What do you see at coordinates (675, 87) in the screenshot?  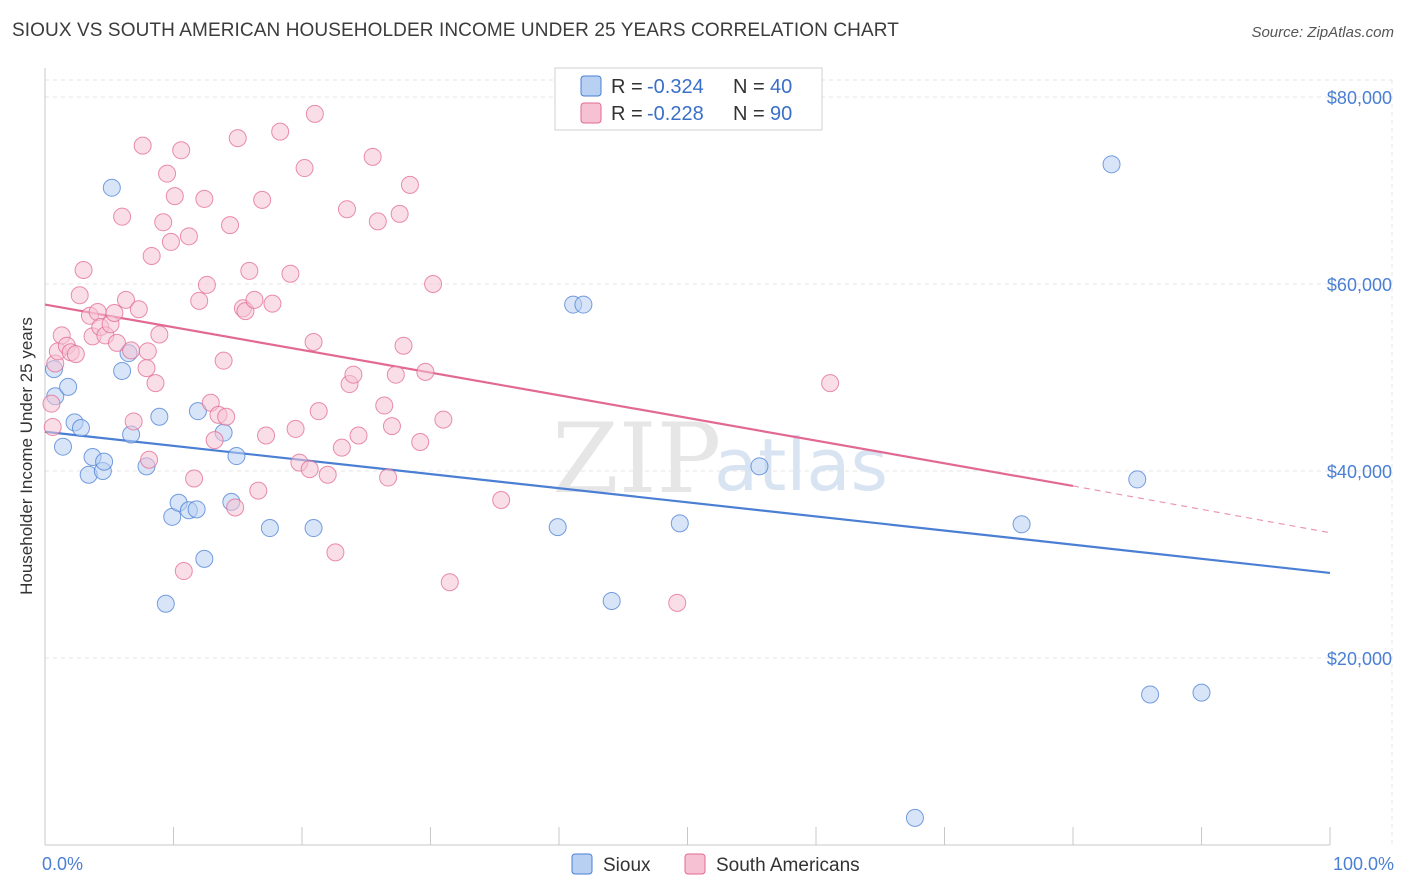 I see `legend-r-value: -0.324` at bounding box center [675, 87].